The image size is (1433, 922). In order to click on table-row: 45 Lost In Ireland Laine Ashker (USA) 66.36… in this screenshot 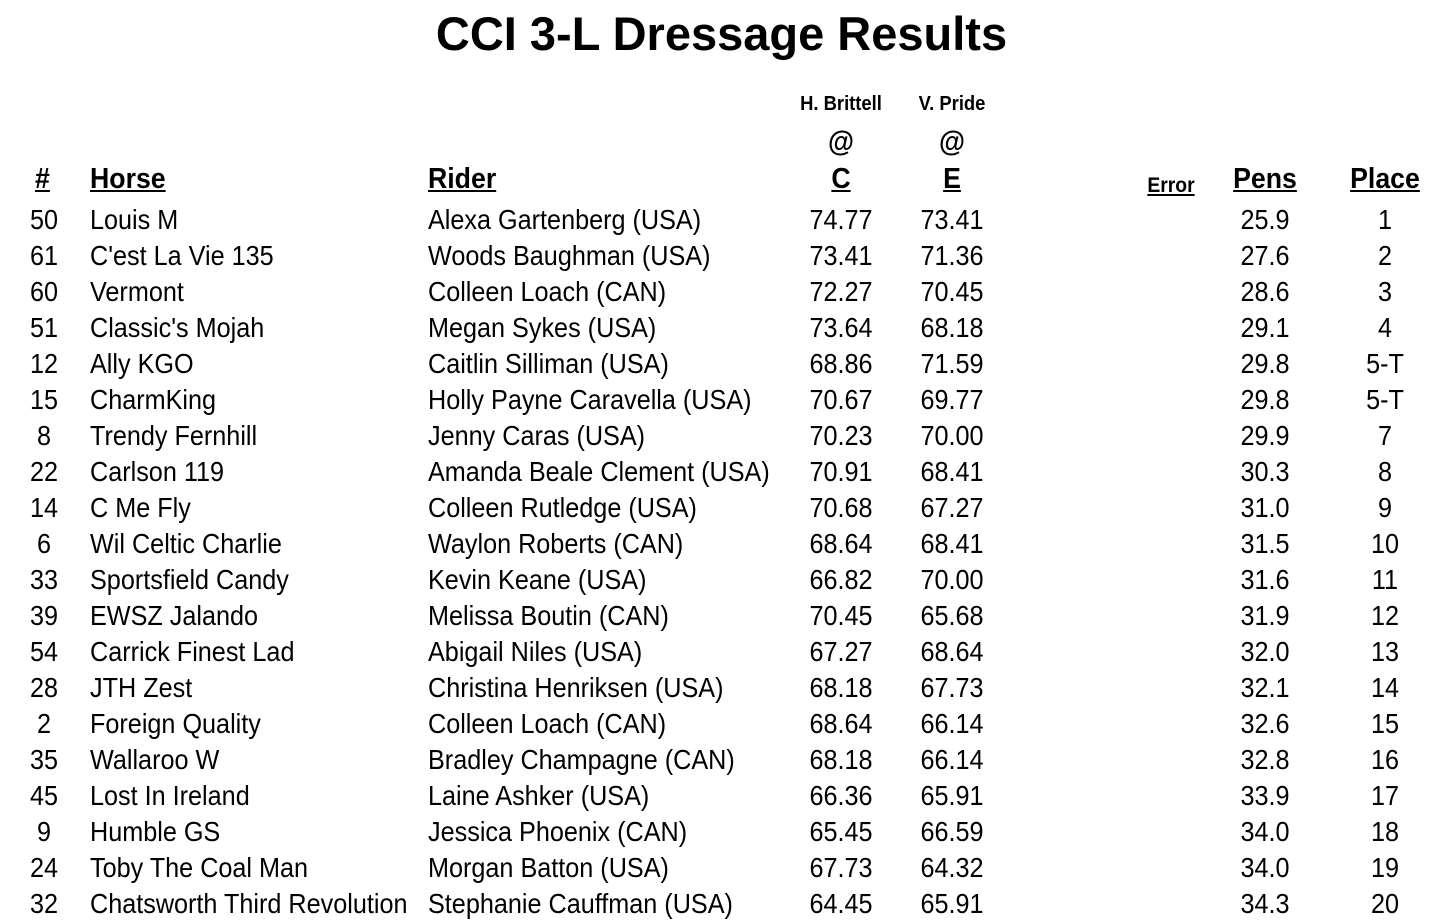, I will do `click(716, 796)`.